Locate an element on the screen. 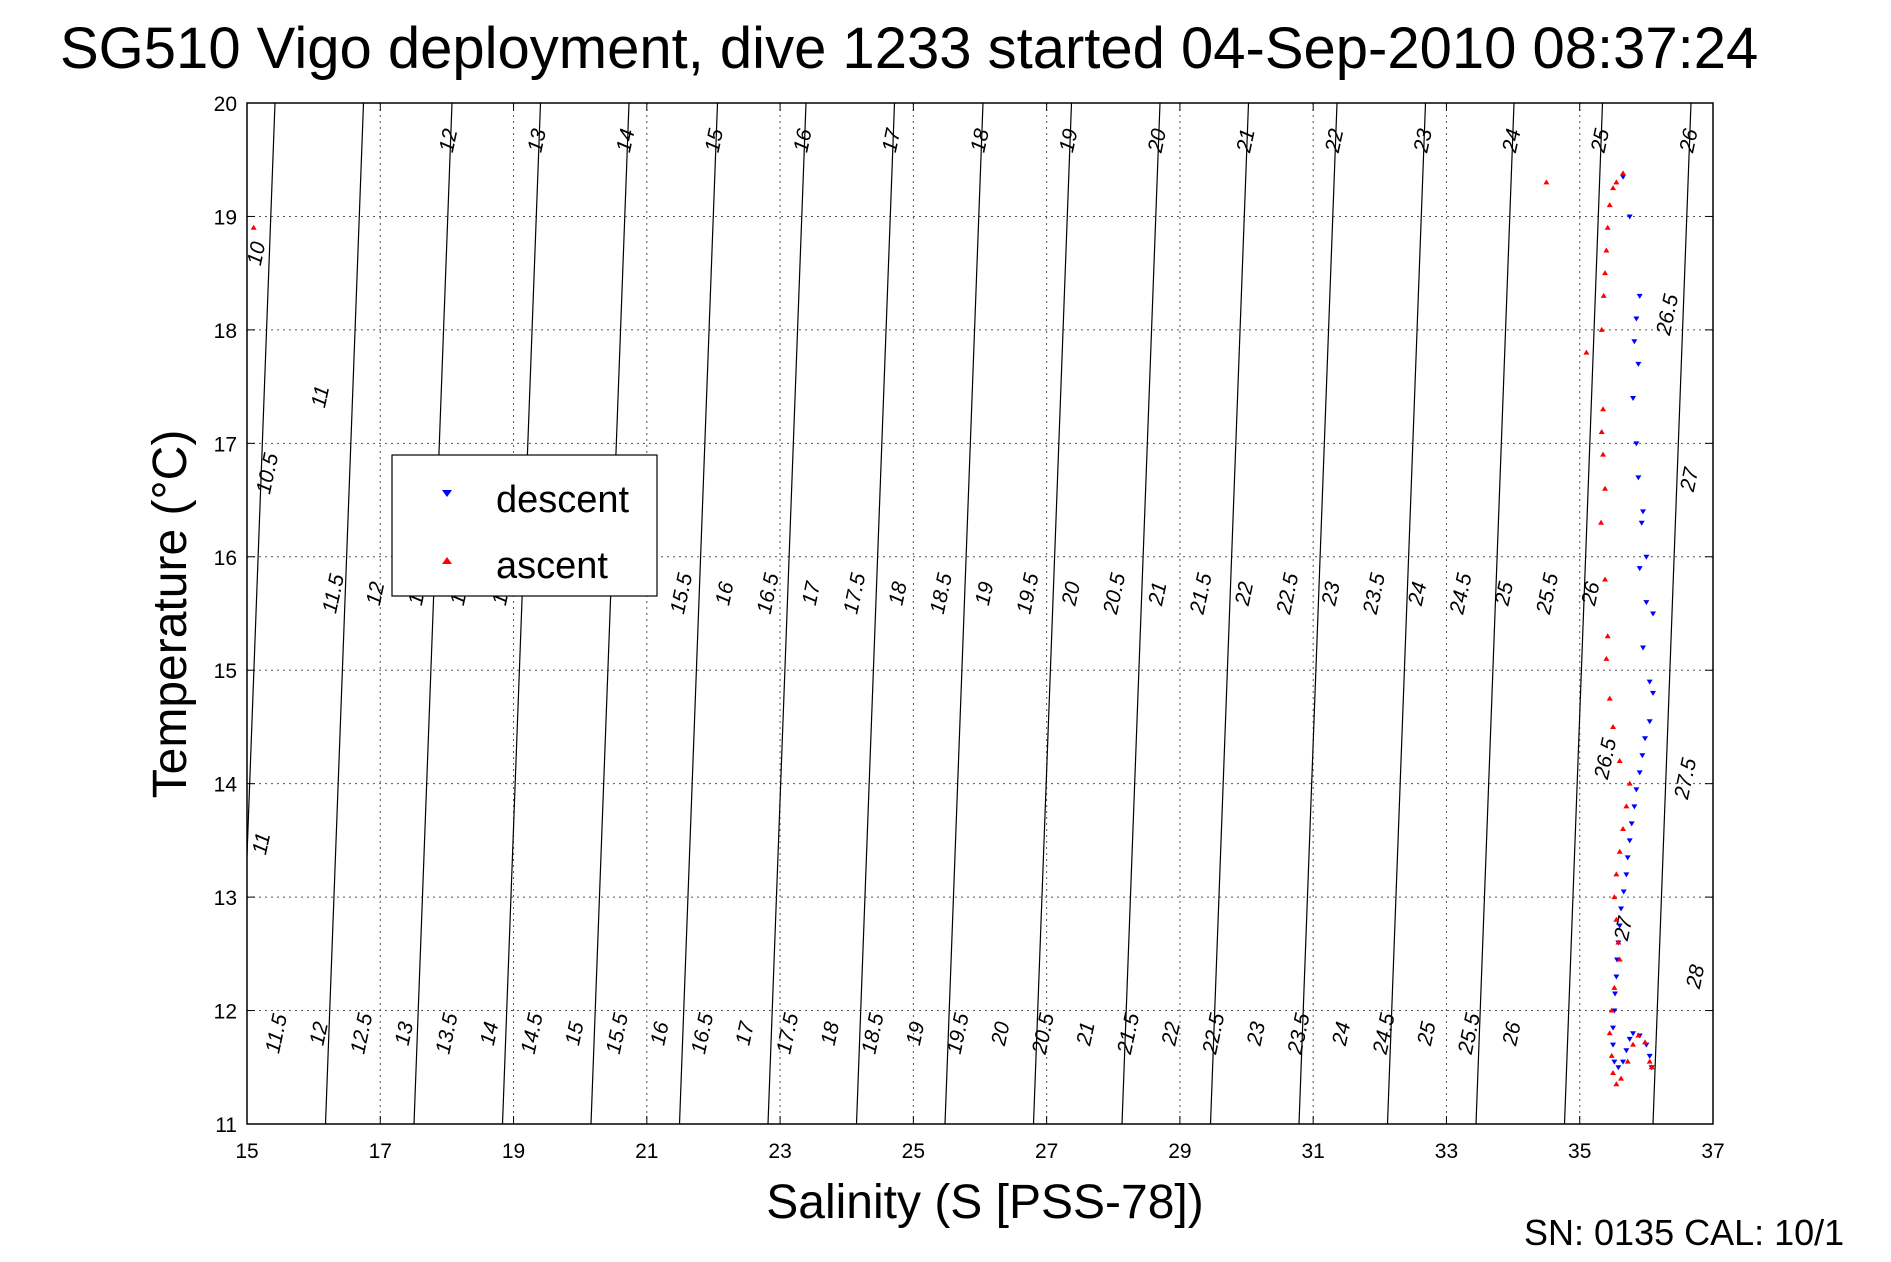 The width and height of the screenshot is (1891, 1262). y-tick-label: 18 is located at coordinates (225, 331).